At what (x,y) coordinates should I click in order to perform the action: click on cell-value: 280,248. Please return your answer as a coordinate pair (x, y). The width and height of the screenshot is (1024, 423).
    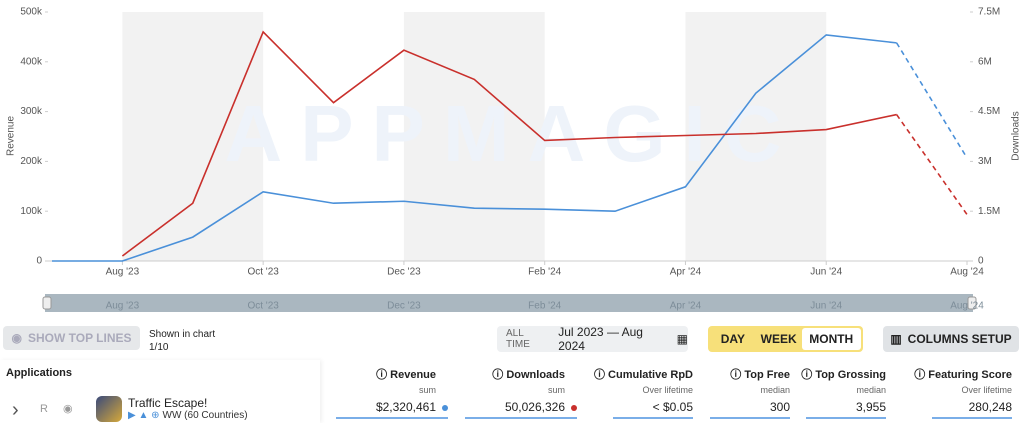
    Looking at the image, I should click on (990, 407).